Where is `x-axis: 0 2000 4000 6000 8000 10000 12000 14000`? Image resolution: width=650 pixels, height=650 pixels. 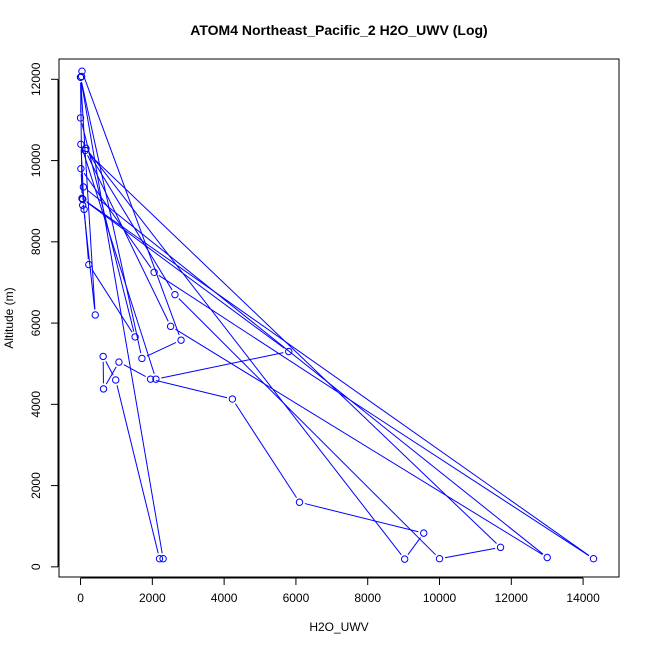 x-axis: 0 2000 4000 6000 8000 10000 12000 14000 is located at coordinates (338, 591).